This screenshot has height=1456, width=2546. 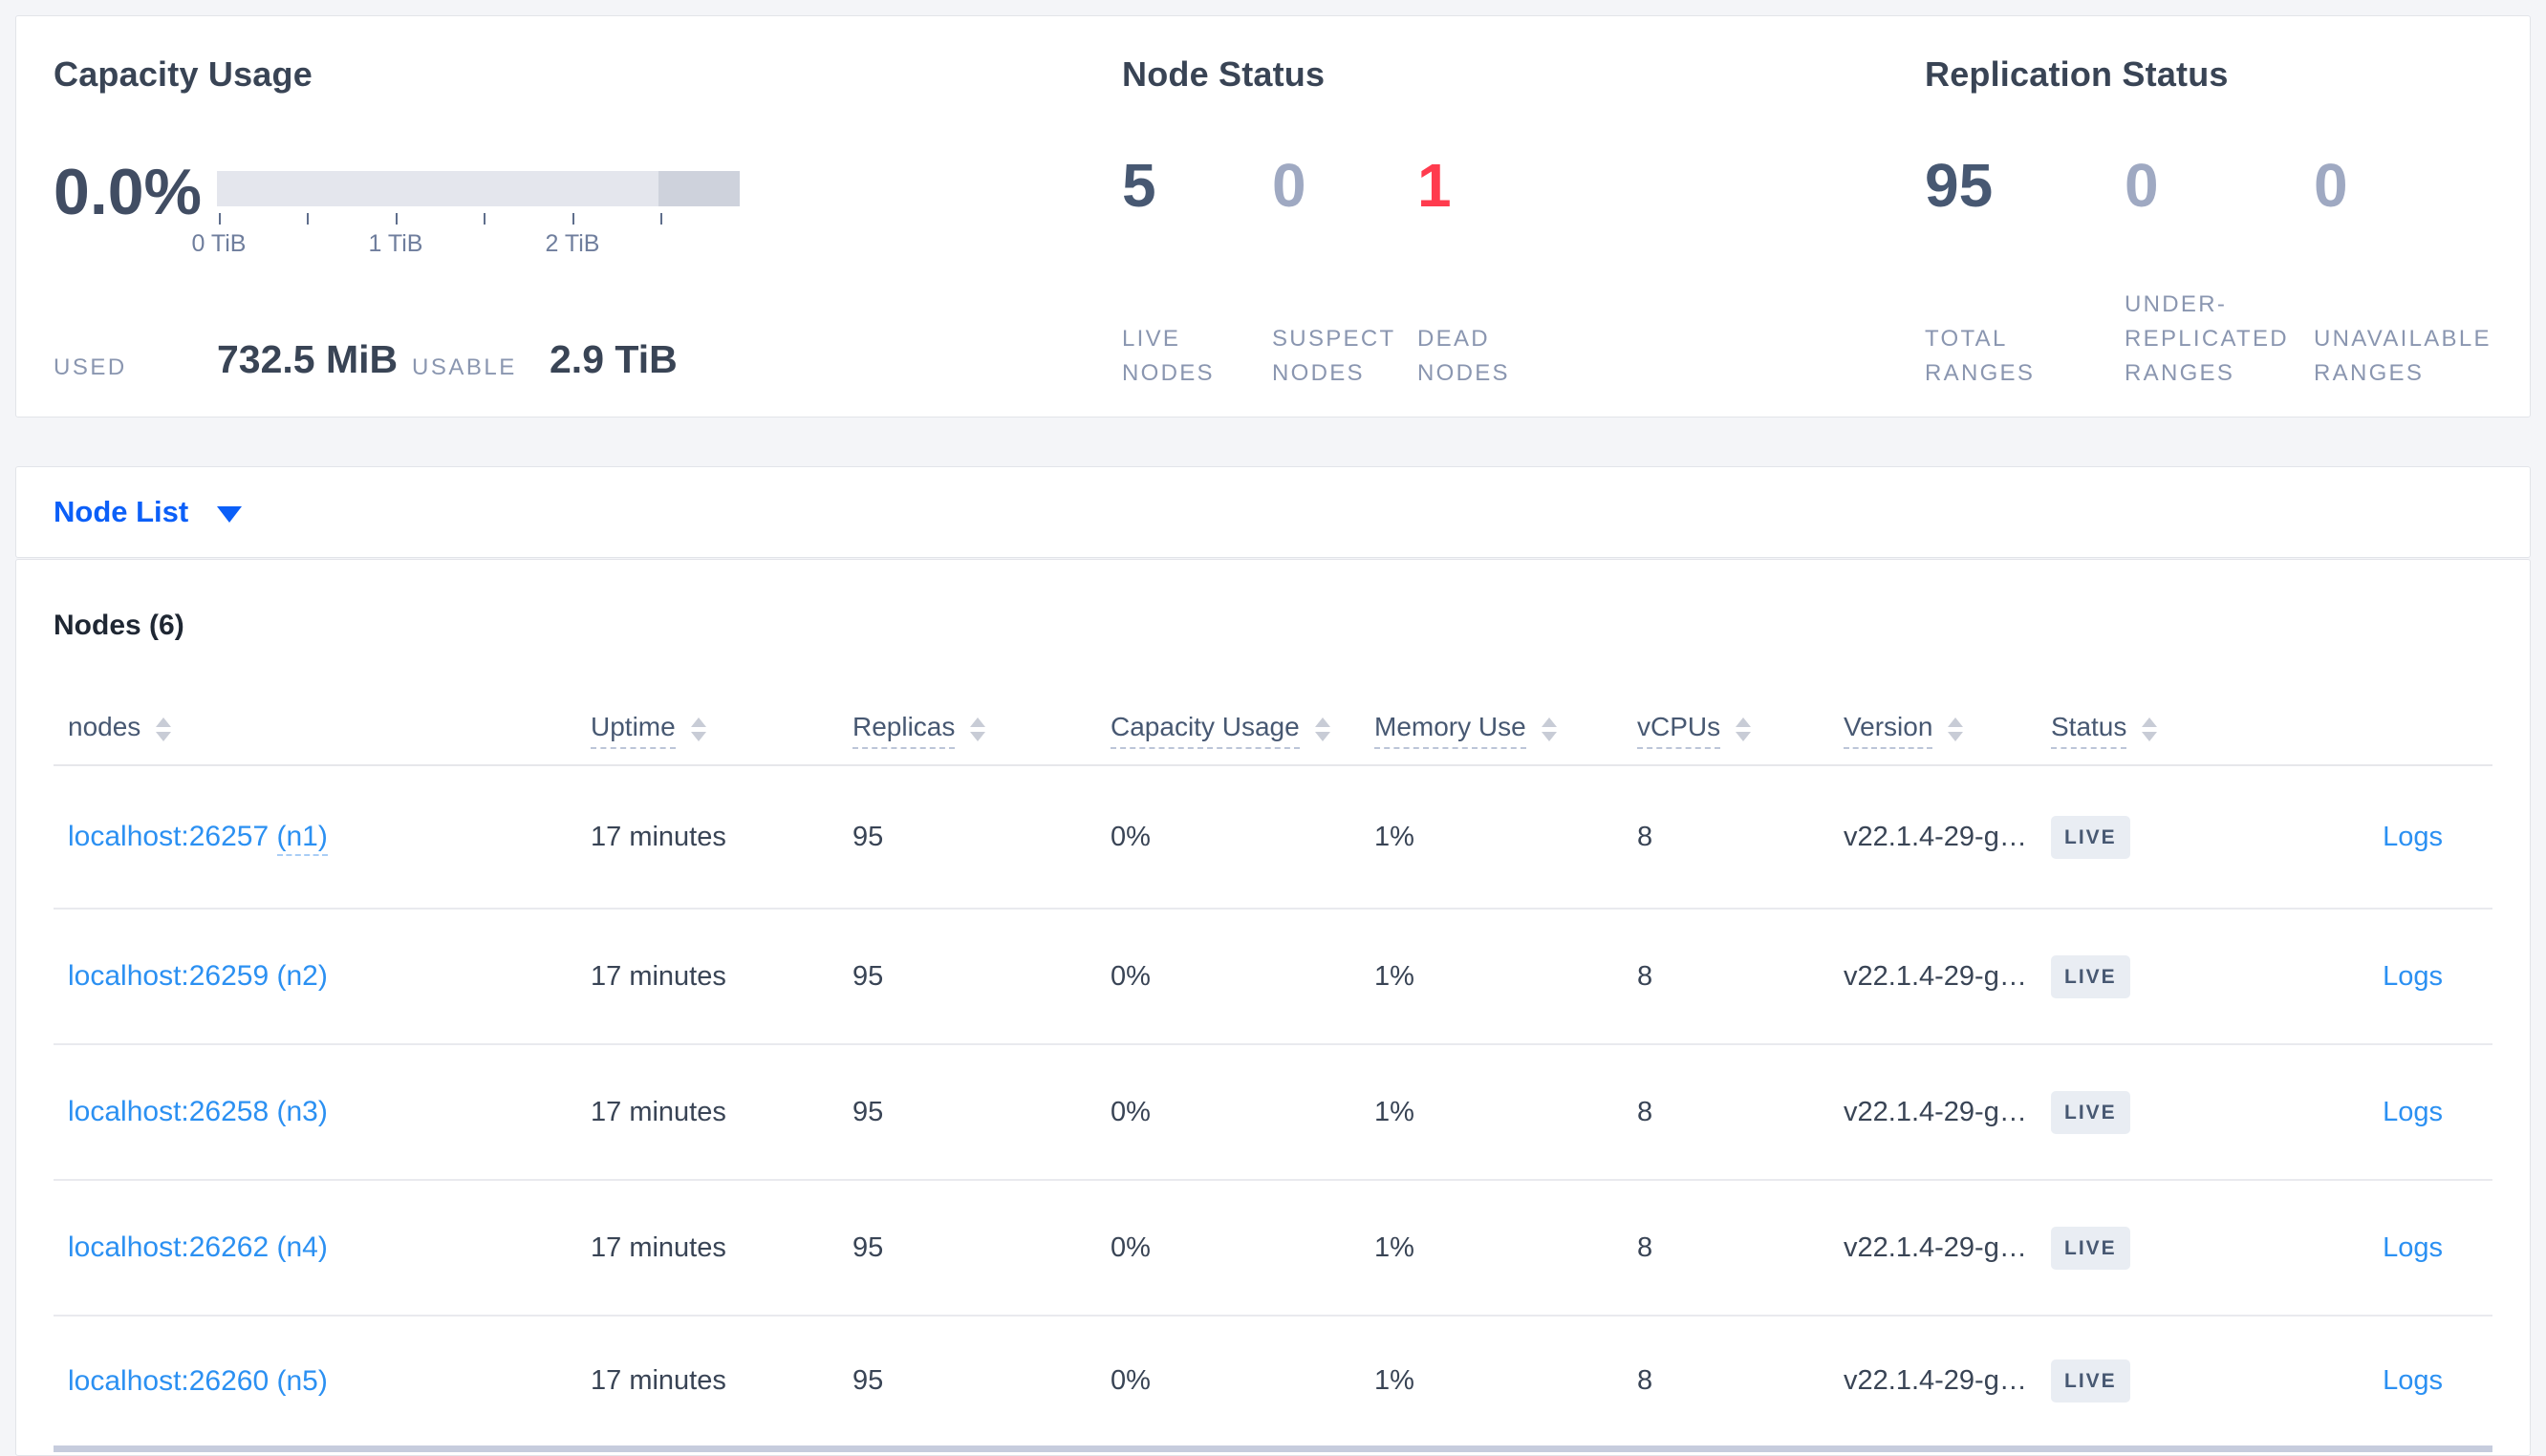 I want to click on axis-tick-label: 0 TiB, so click(x=219, y=244).